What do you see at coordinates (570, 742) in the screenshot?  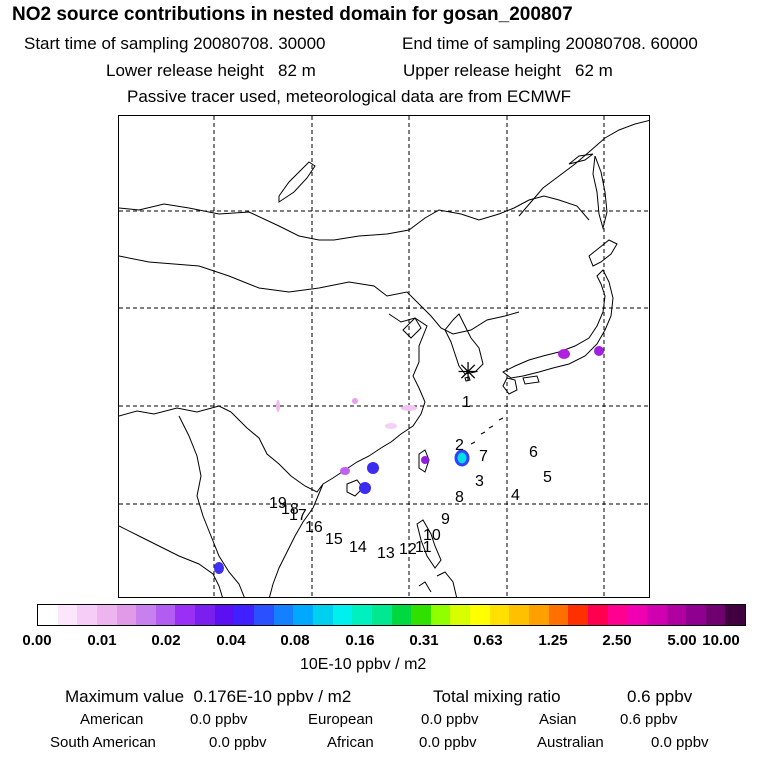 I see `australian-label: Australian` at bounding box center [570, 742].